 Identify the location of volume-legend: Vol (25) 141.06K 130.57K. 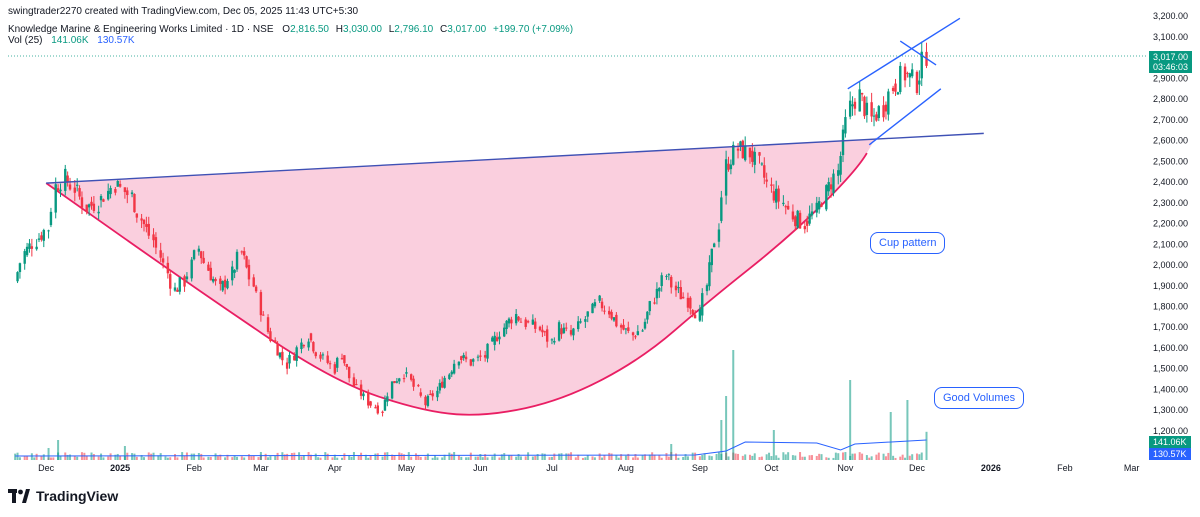
(71, 40).